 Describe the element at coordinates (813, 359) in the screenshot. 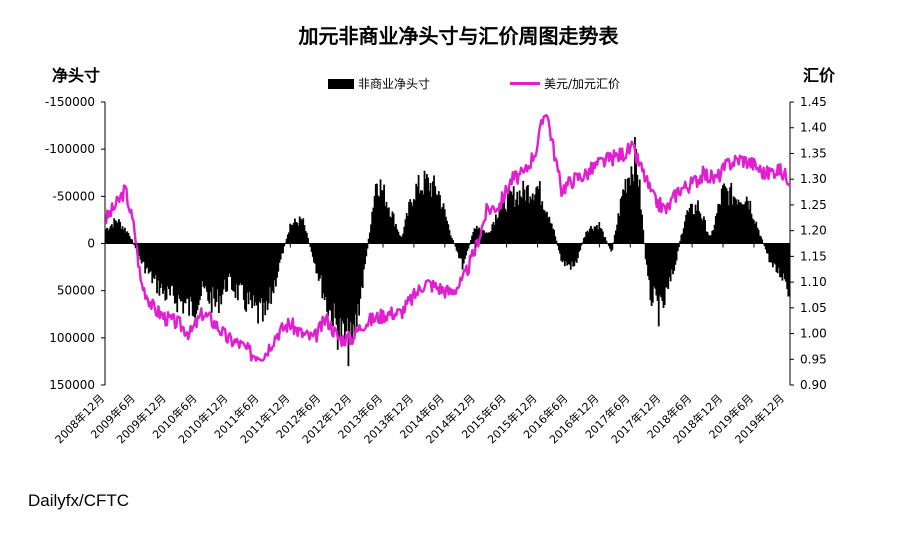

I see `right-tick-label: 0.95` at that location.